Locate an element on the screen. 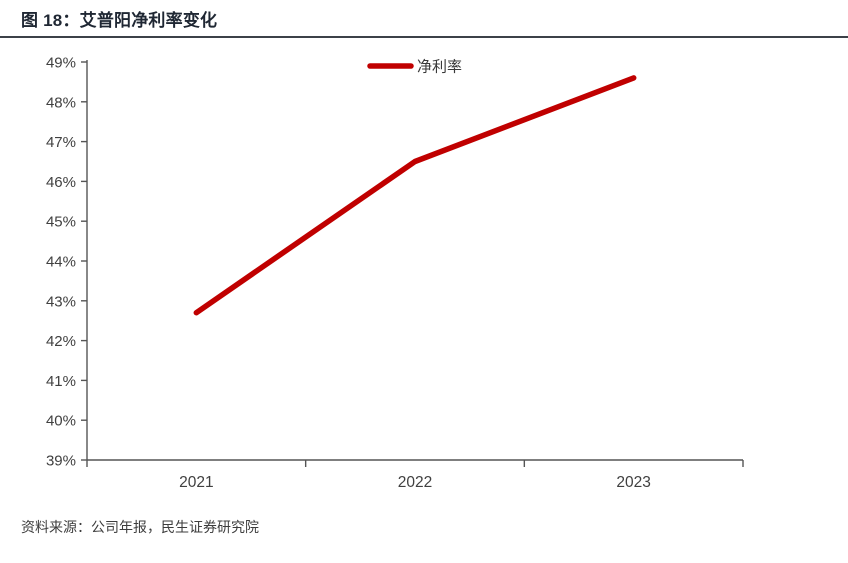  y-tick-label: 41% is located at coordinates (61, 381).